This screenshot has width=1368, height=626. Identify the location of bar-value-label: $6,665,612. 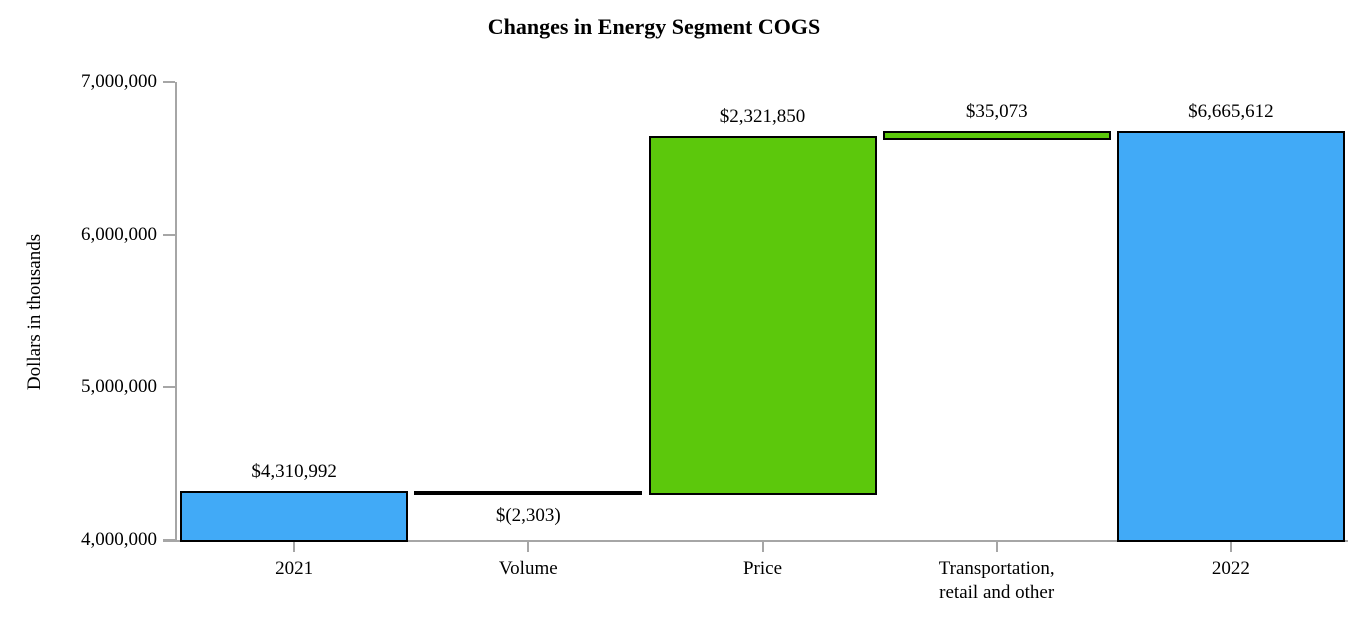
(1231, 112).